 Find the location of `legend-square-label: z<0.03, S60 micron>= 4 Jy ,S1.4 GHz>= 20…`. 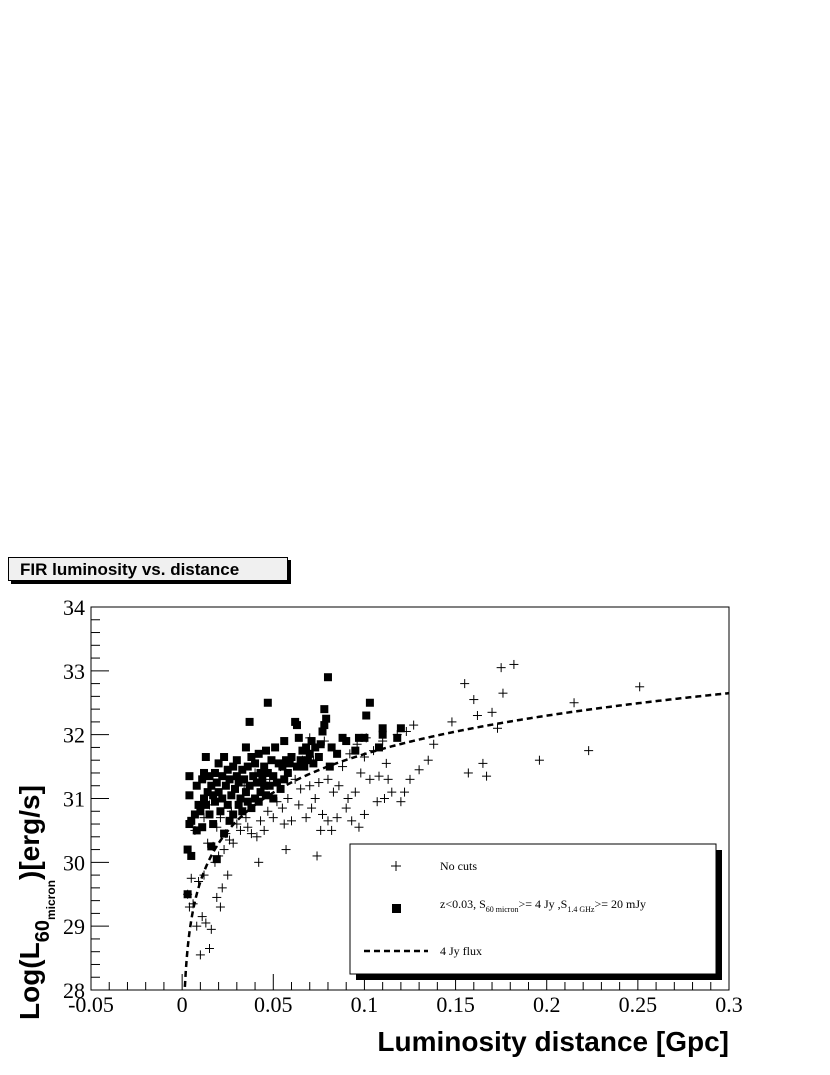

legend-square-label: z<0.03, S60 micron>= 4 Jy ,S1.4 GHz>= 20… is located at coordinates (543, 905).